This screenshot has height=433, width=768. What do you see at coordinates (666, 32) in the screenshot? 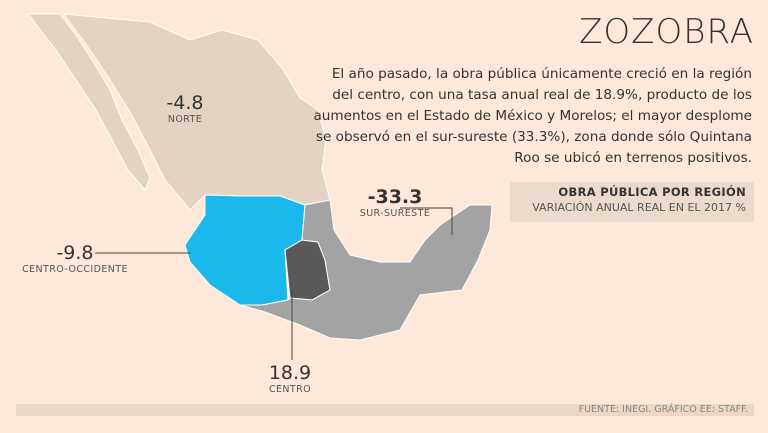
I see `page-title: ZOZOBRA` at bounding box center [666, 32].